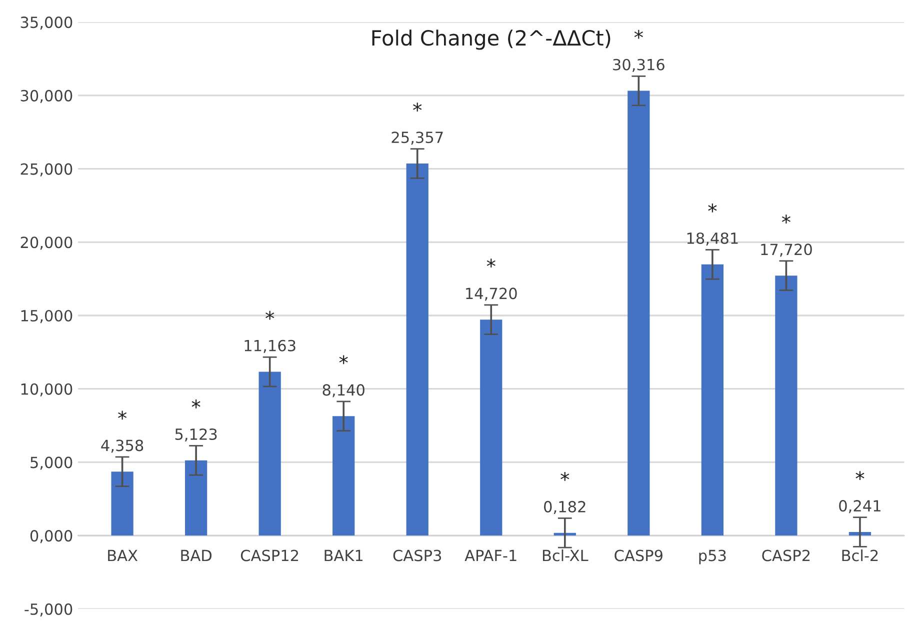  Describe the element at coordinates (786, 250) in the screenshot. I see `data-label: 17,720` at that location.